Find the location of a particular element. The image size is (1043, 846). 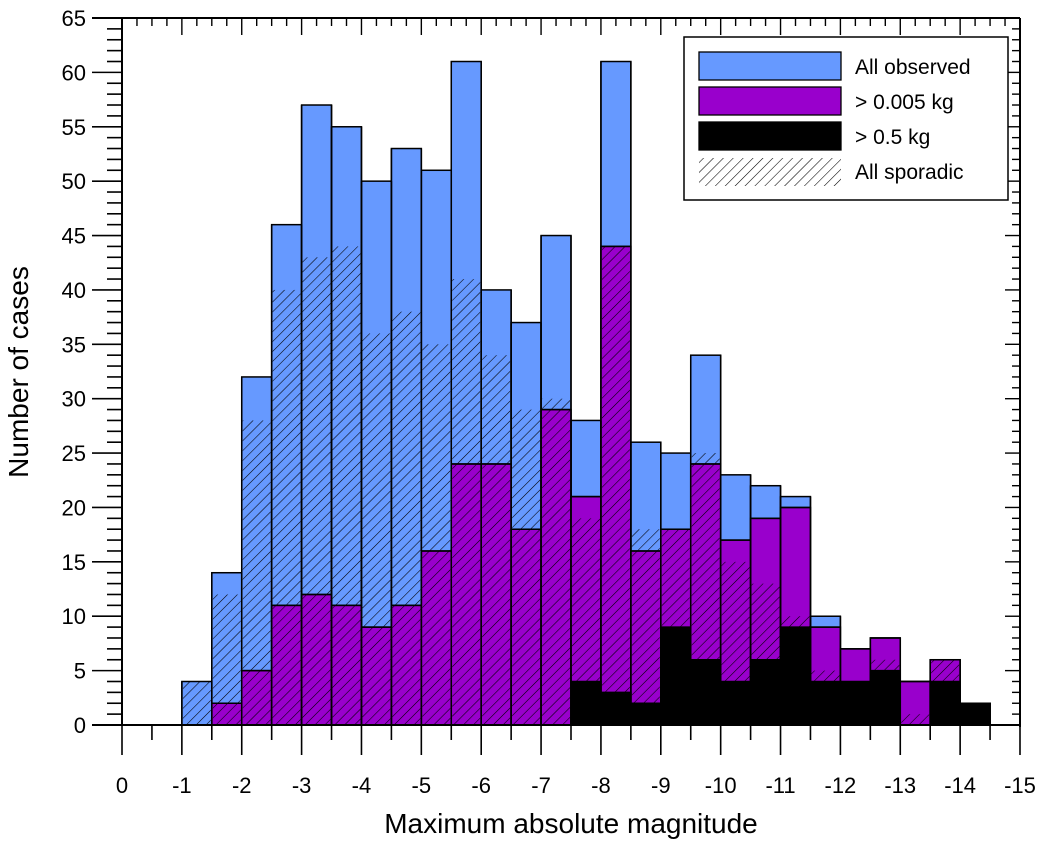

x-tick-label: -2 is located at coordinates (242, 785).